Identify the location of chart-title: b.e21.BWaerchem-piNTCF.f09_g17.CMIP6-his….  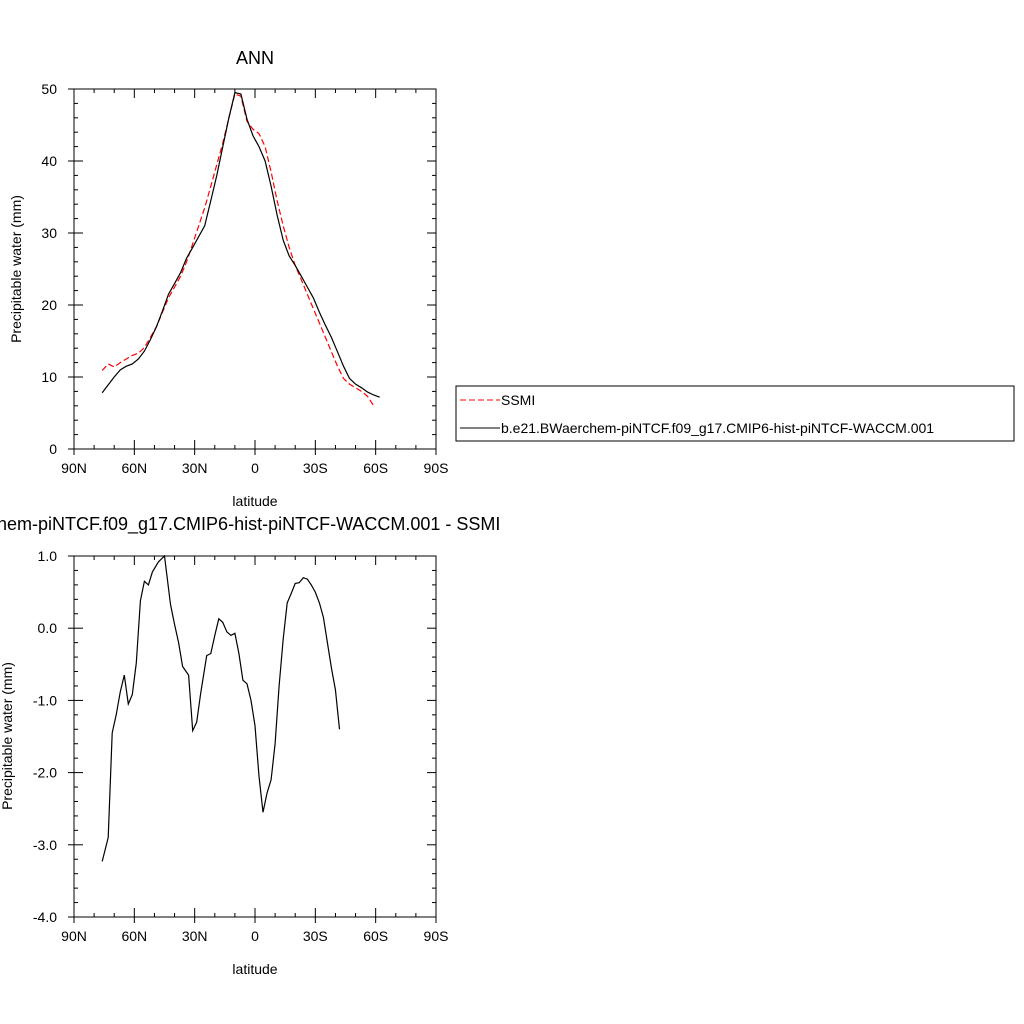
(250, 524).